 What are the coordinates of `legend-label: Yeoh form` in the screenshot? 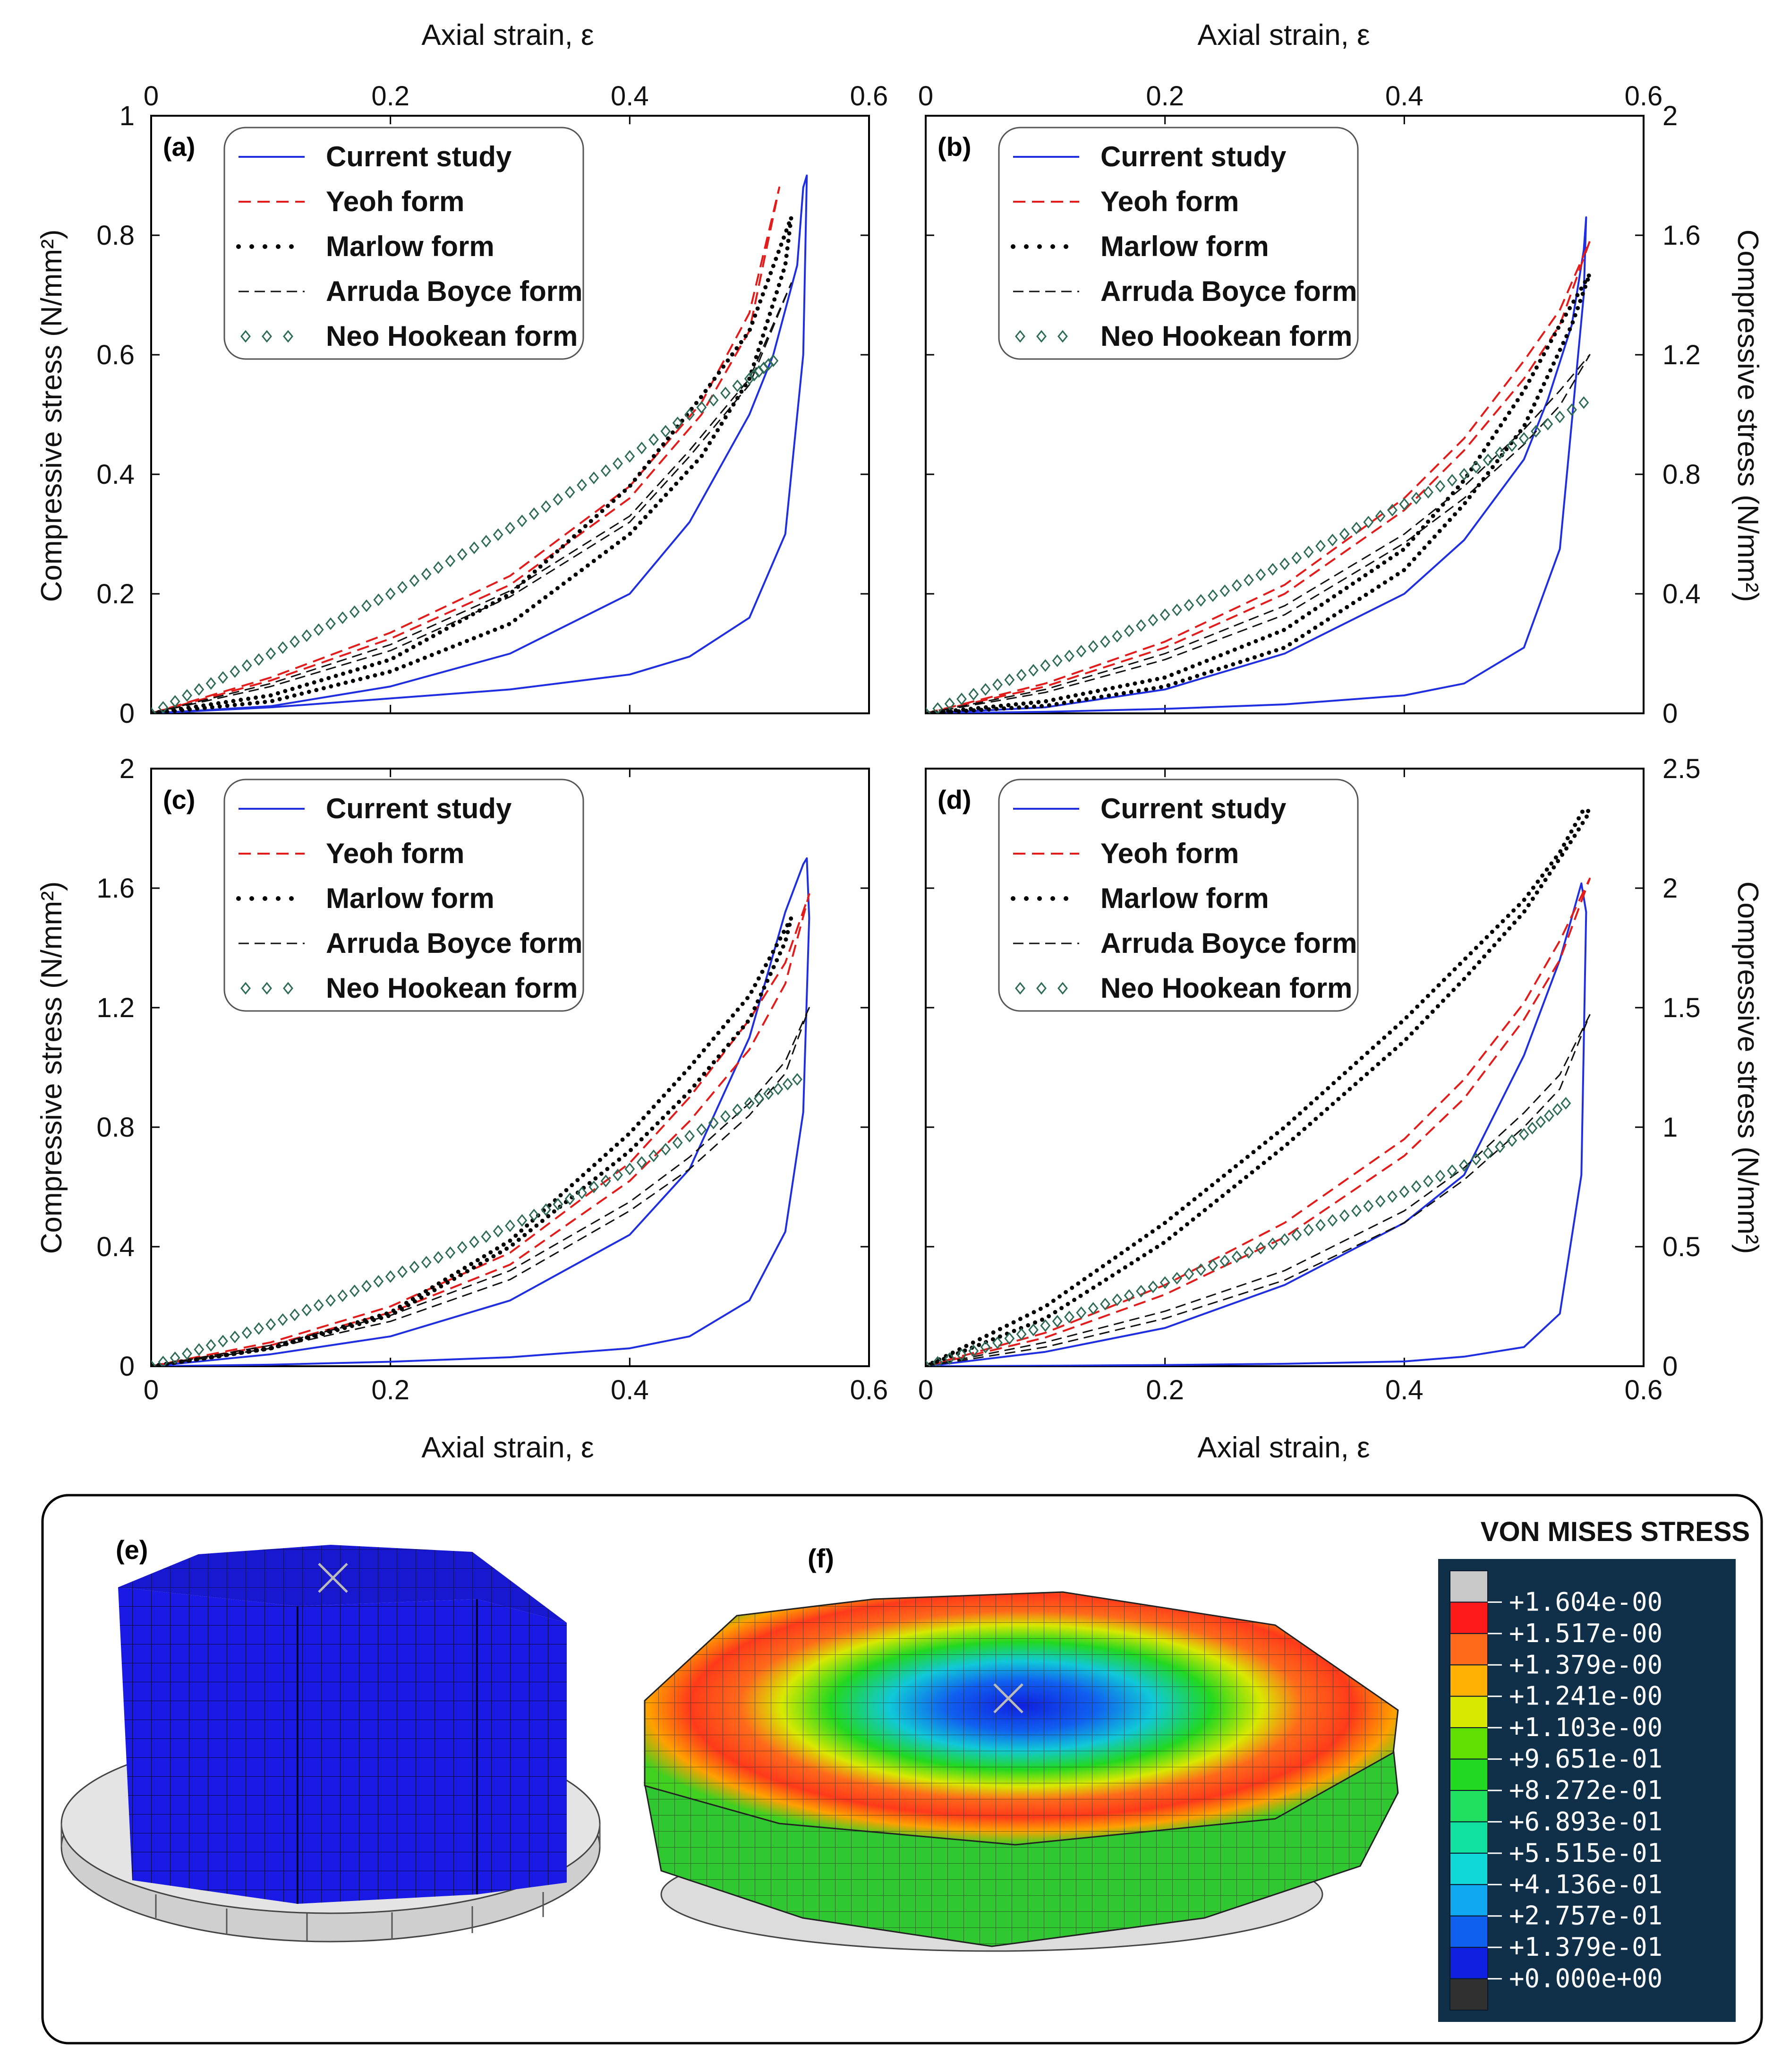 It's located at (1169, 853).